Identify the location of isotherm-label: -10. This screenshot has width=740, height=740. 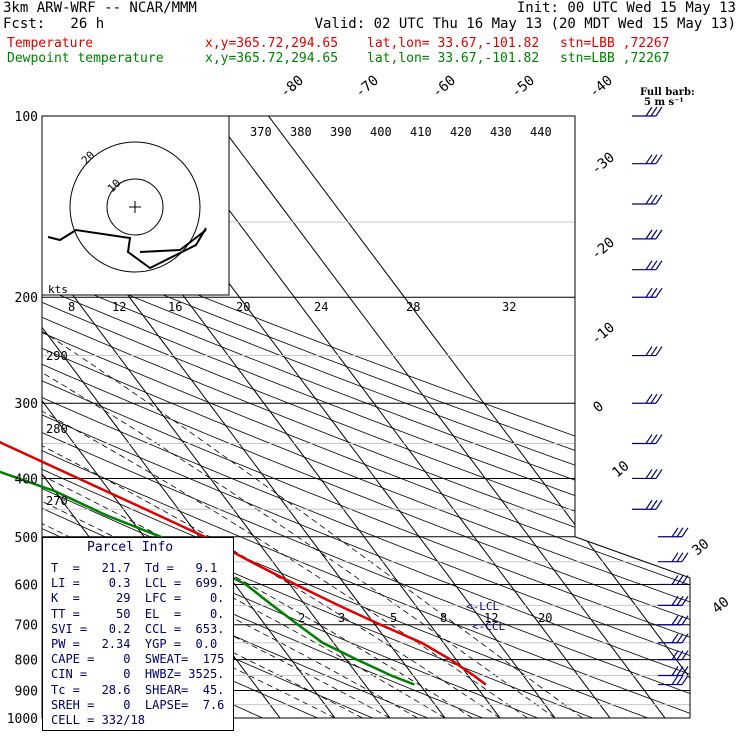
(603, 334).